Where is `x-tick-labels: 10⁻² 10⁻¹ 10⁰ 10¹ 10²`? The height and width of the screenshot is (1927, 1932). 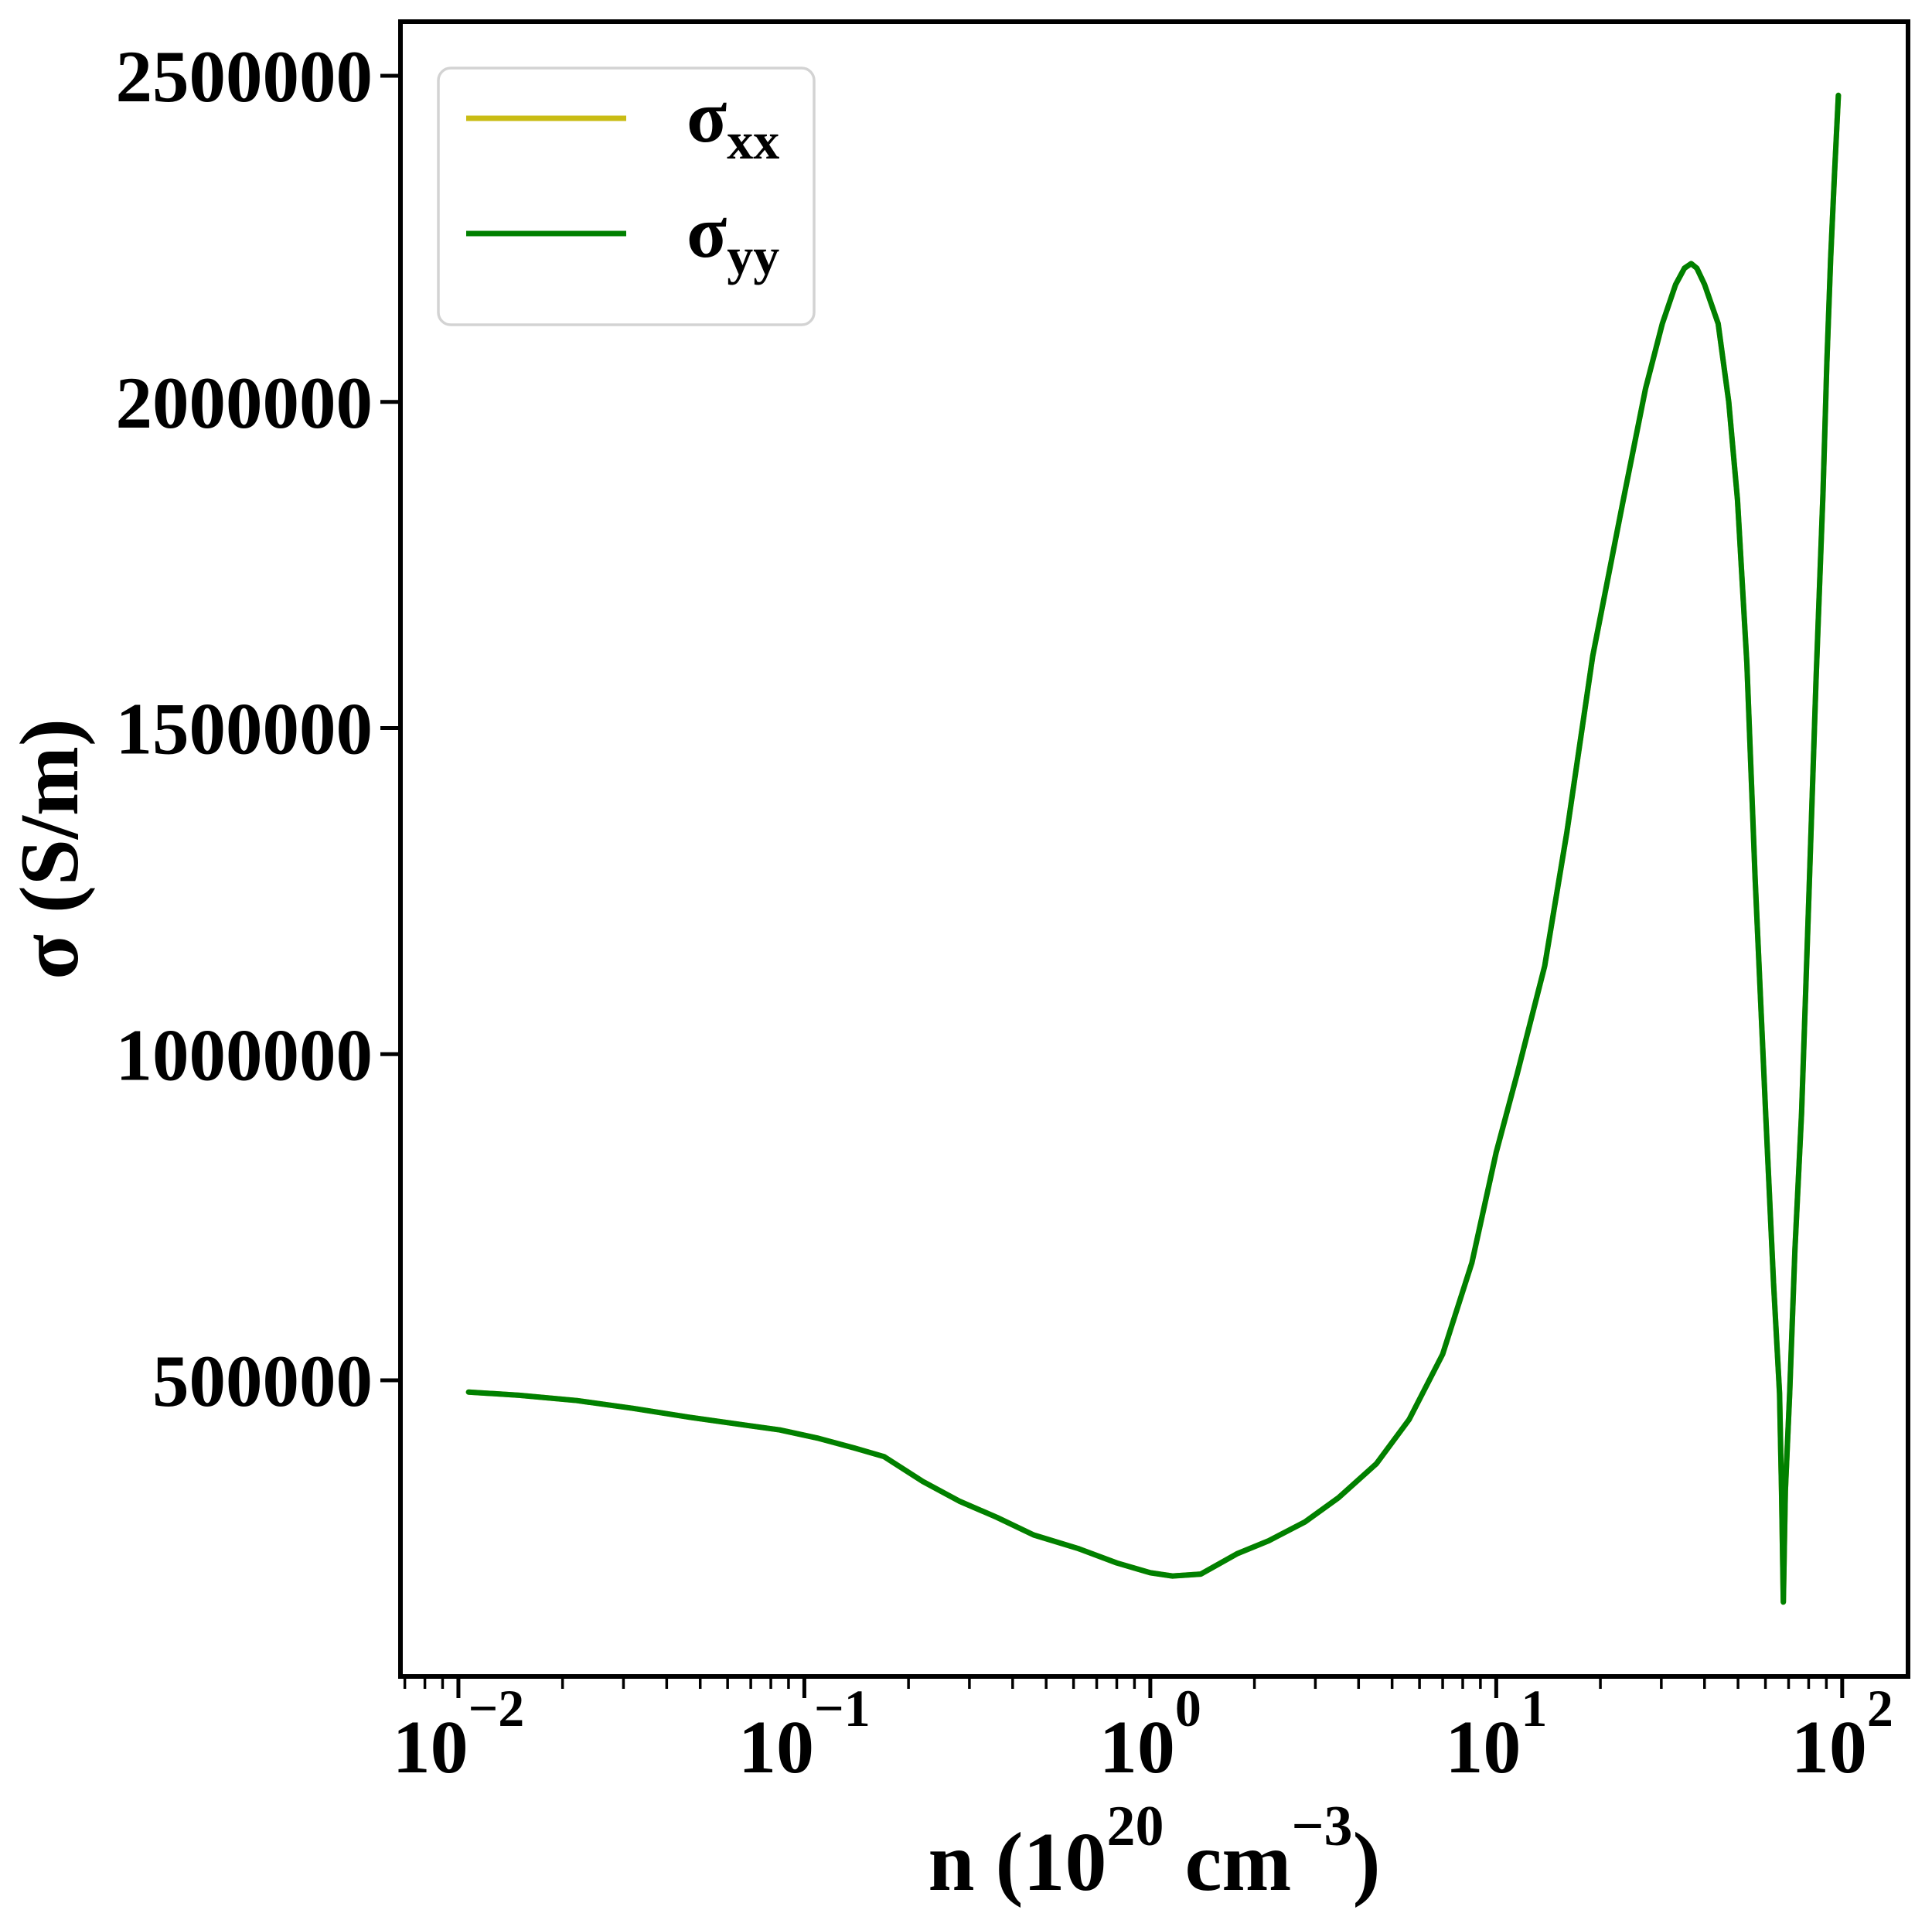
x-tick-labels: 10⁻² 10⁻¹ 10⁰ 10¹ 10² is located at coordinates (1143, 1734).